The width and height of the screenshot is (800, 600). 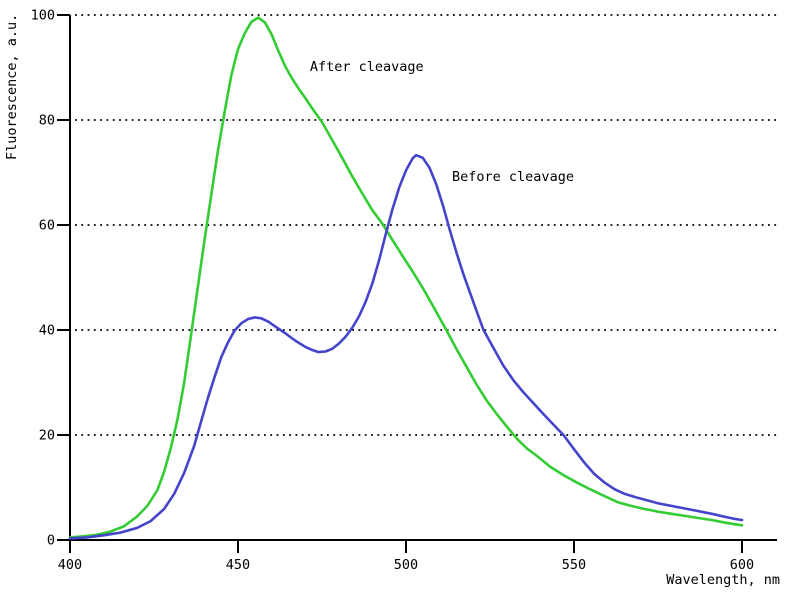 What do you see at coordinates (70, 565) in the screenshot?
I see `x-tick-label-400: 400` at bounding box center [70, 565].